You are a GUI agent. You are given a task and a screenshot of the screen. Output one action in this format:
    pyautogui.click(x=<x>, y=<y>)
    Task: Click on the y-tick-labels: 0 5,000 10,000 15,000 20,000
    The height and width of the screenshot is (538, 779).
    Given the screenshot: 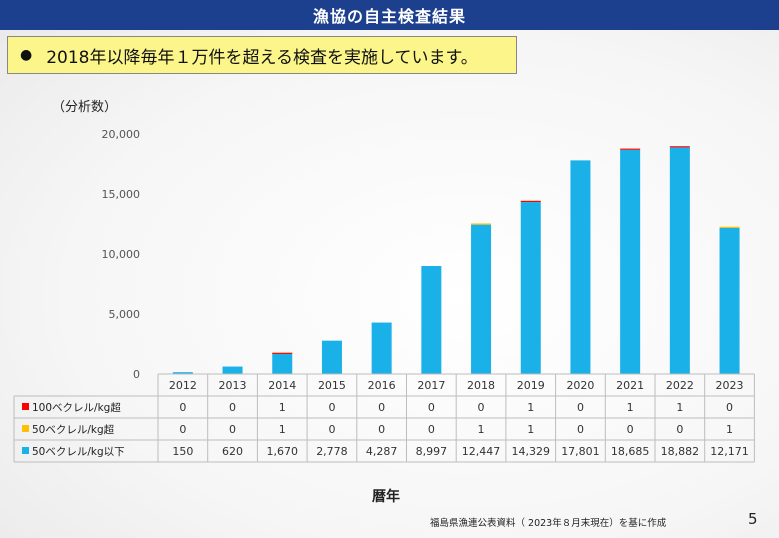 What is the action you would take?
    pyautogui.click(x=121, y=254)
    